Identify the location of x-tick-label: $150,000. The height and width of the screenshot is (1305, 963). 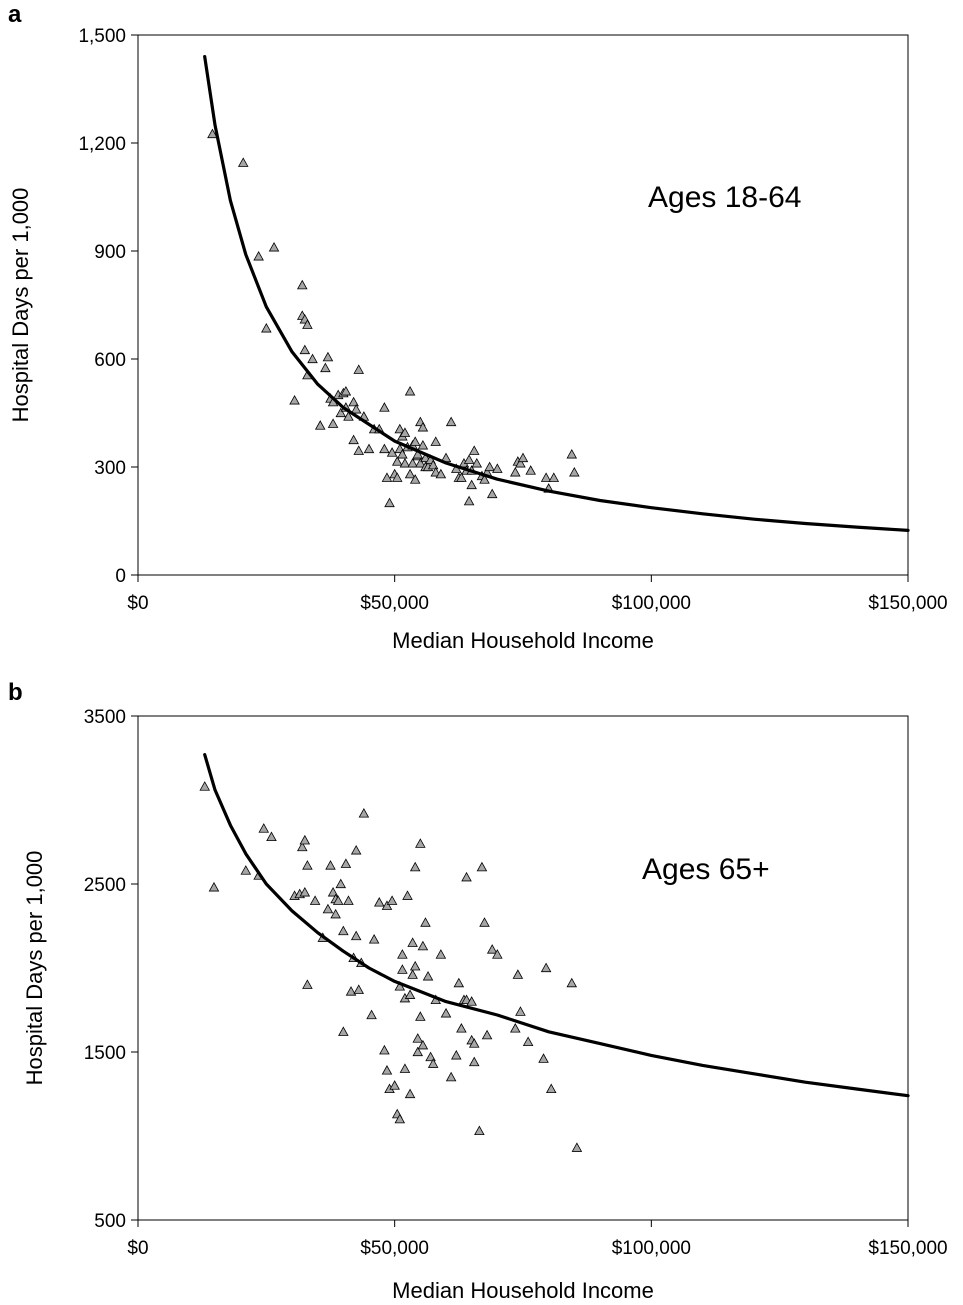
(907, 1248).